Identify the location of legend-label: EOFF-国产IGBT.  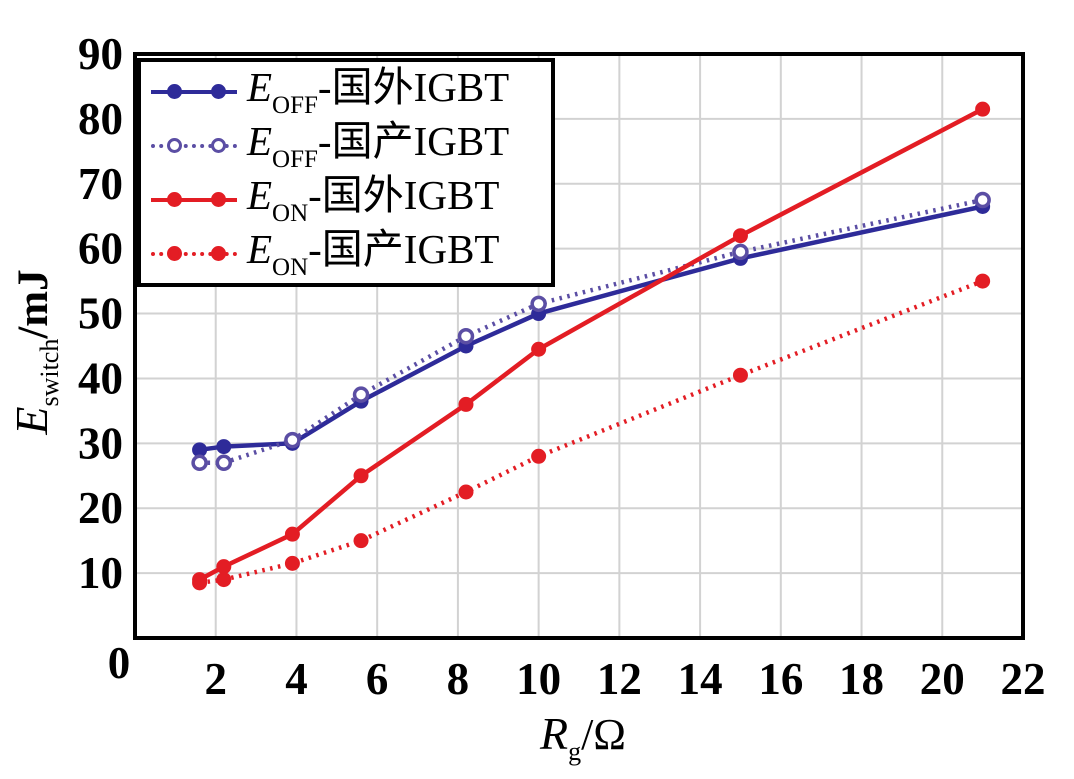
(378, 145).